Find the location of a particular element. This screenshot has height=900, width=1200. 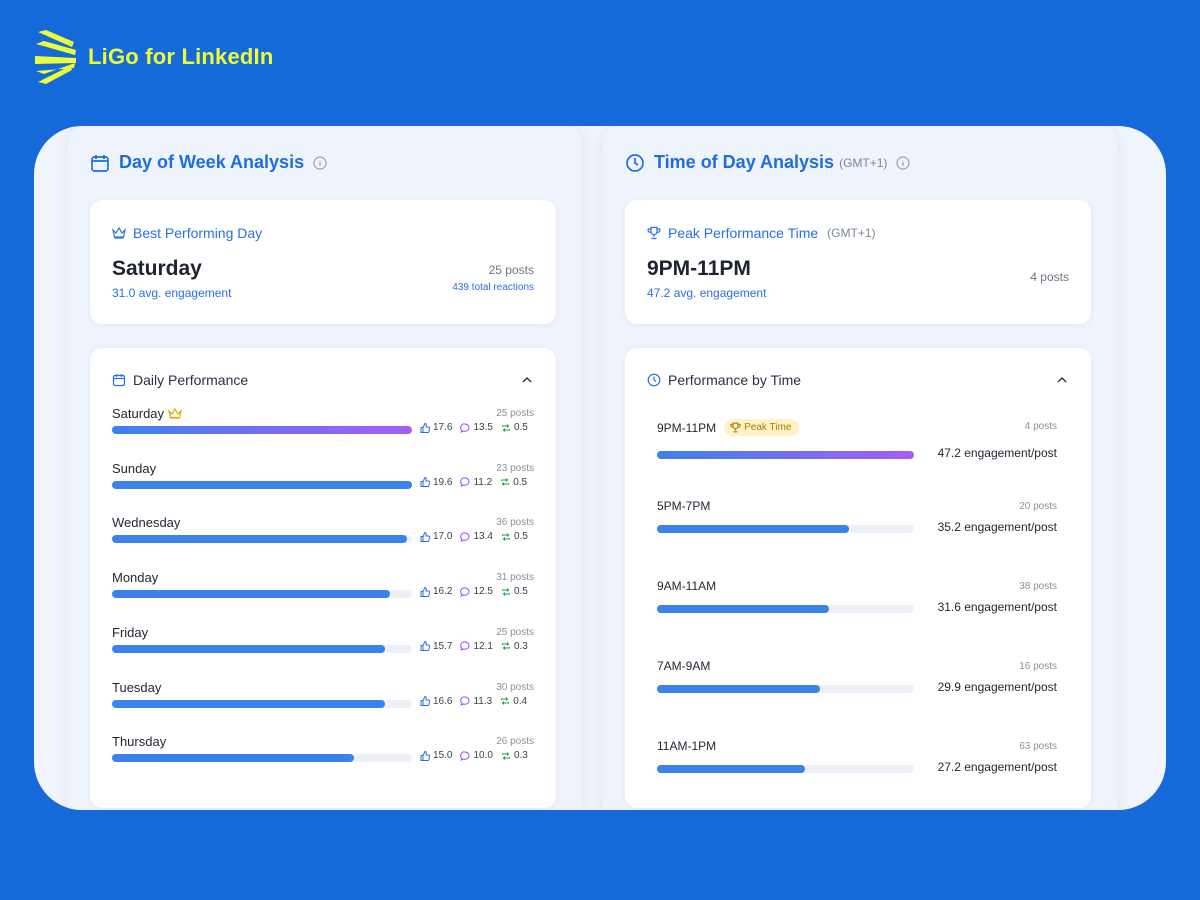

time-panel-title: Time of Day Analysis is located at coordinates (744, 162).